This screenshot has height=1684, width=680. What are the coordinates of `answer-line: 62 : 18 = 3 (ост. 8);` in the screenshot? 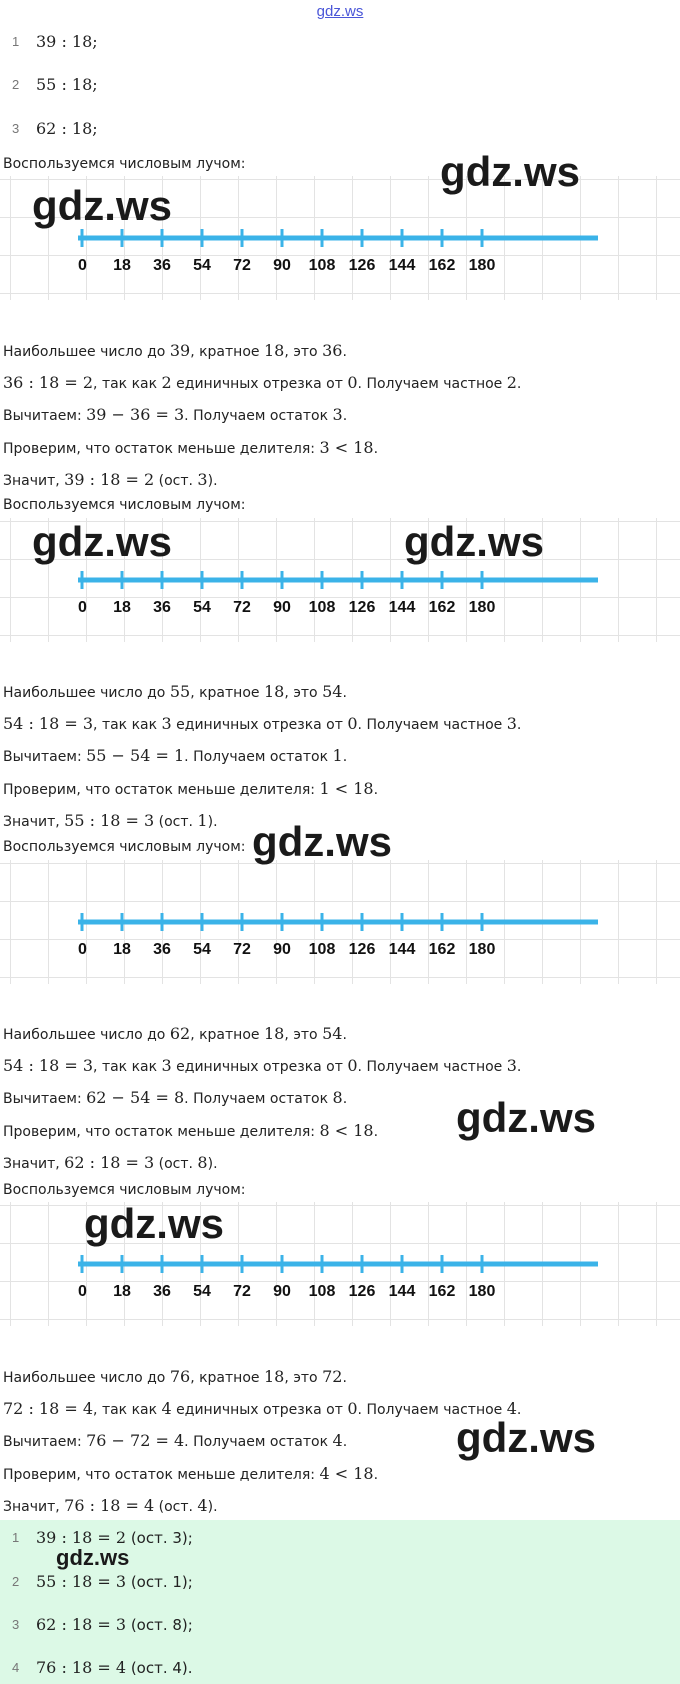 It's located at (114, 1624).